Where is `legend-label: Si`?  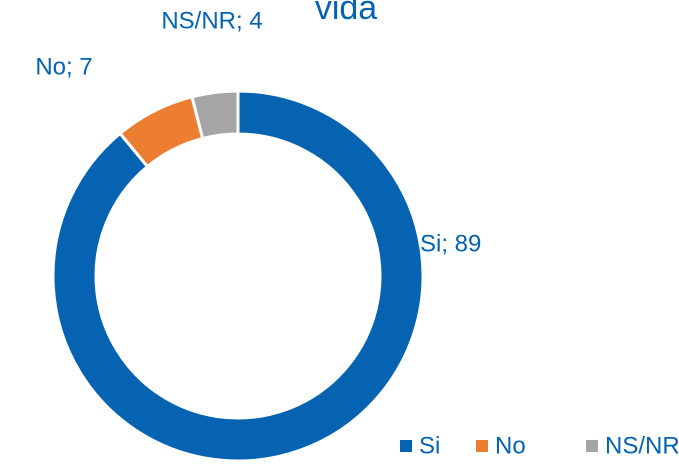
legend-label: Si is located at coordinates (429, 445).